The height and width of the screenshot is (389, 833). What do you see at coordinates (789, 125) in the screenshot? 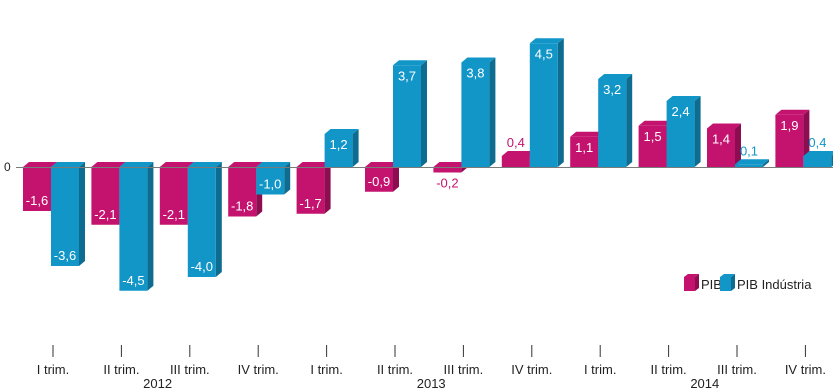
I see `bar-pib-12-label: 1,9` at bounding box center [789, 125].